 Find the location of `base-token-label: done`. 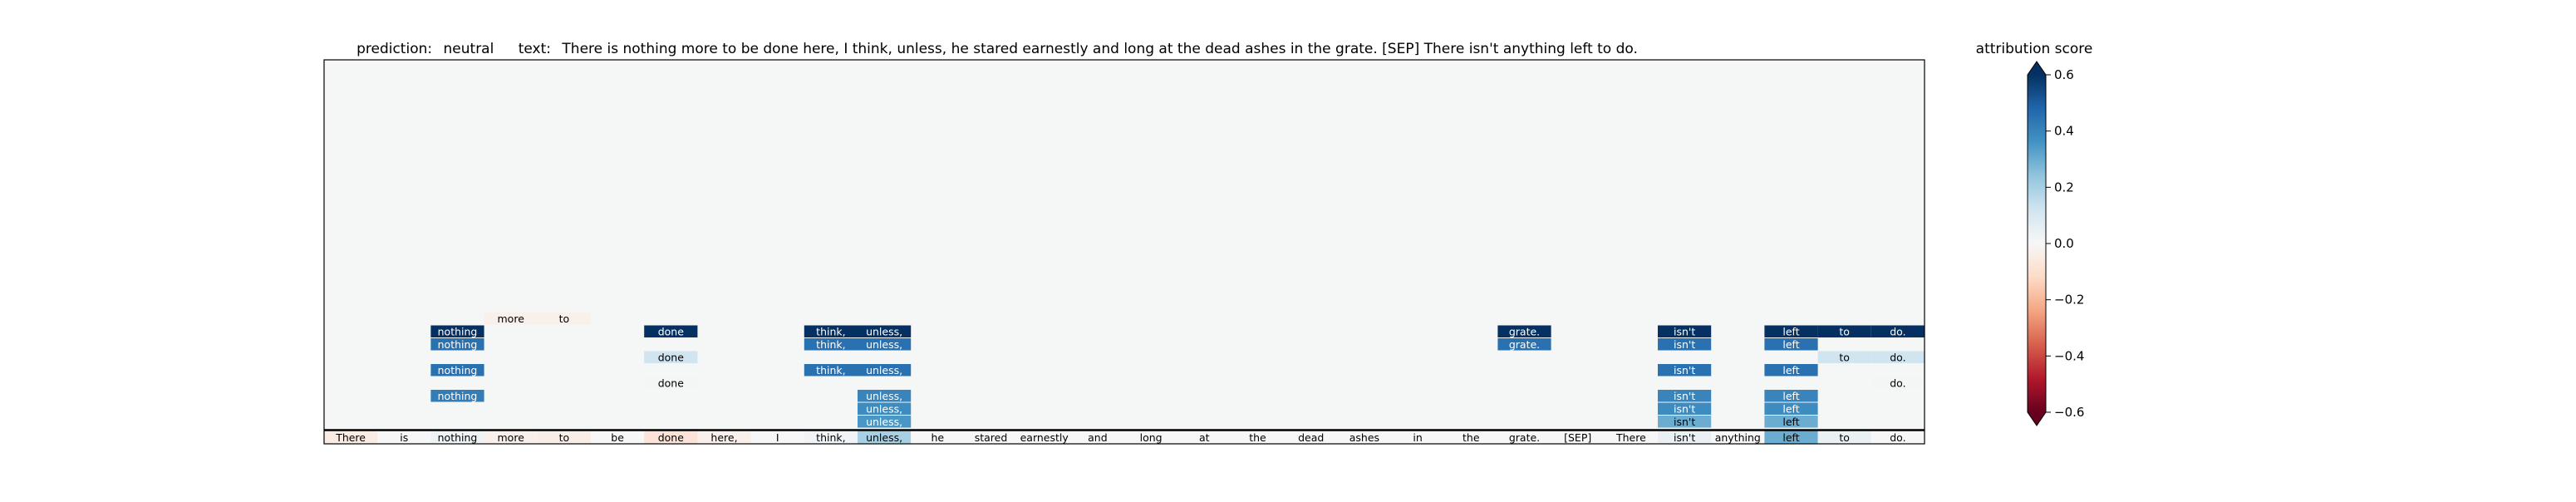

base-token-label: done is located at coordinates (671, 438).